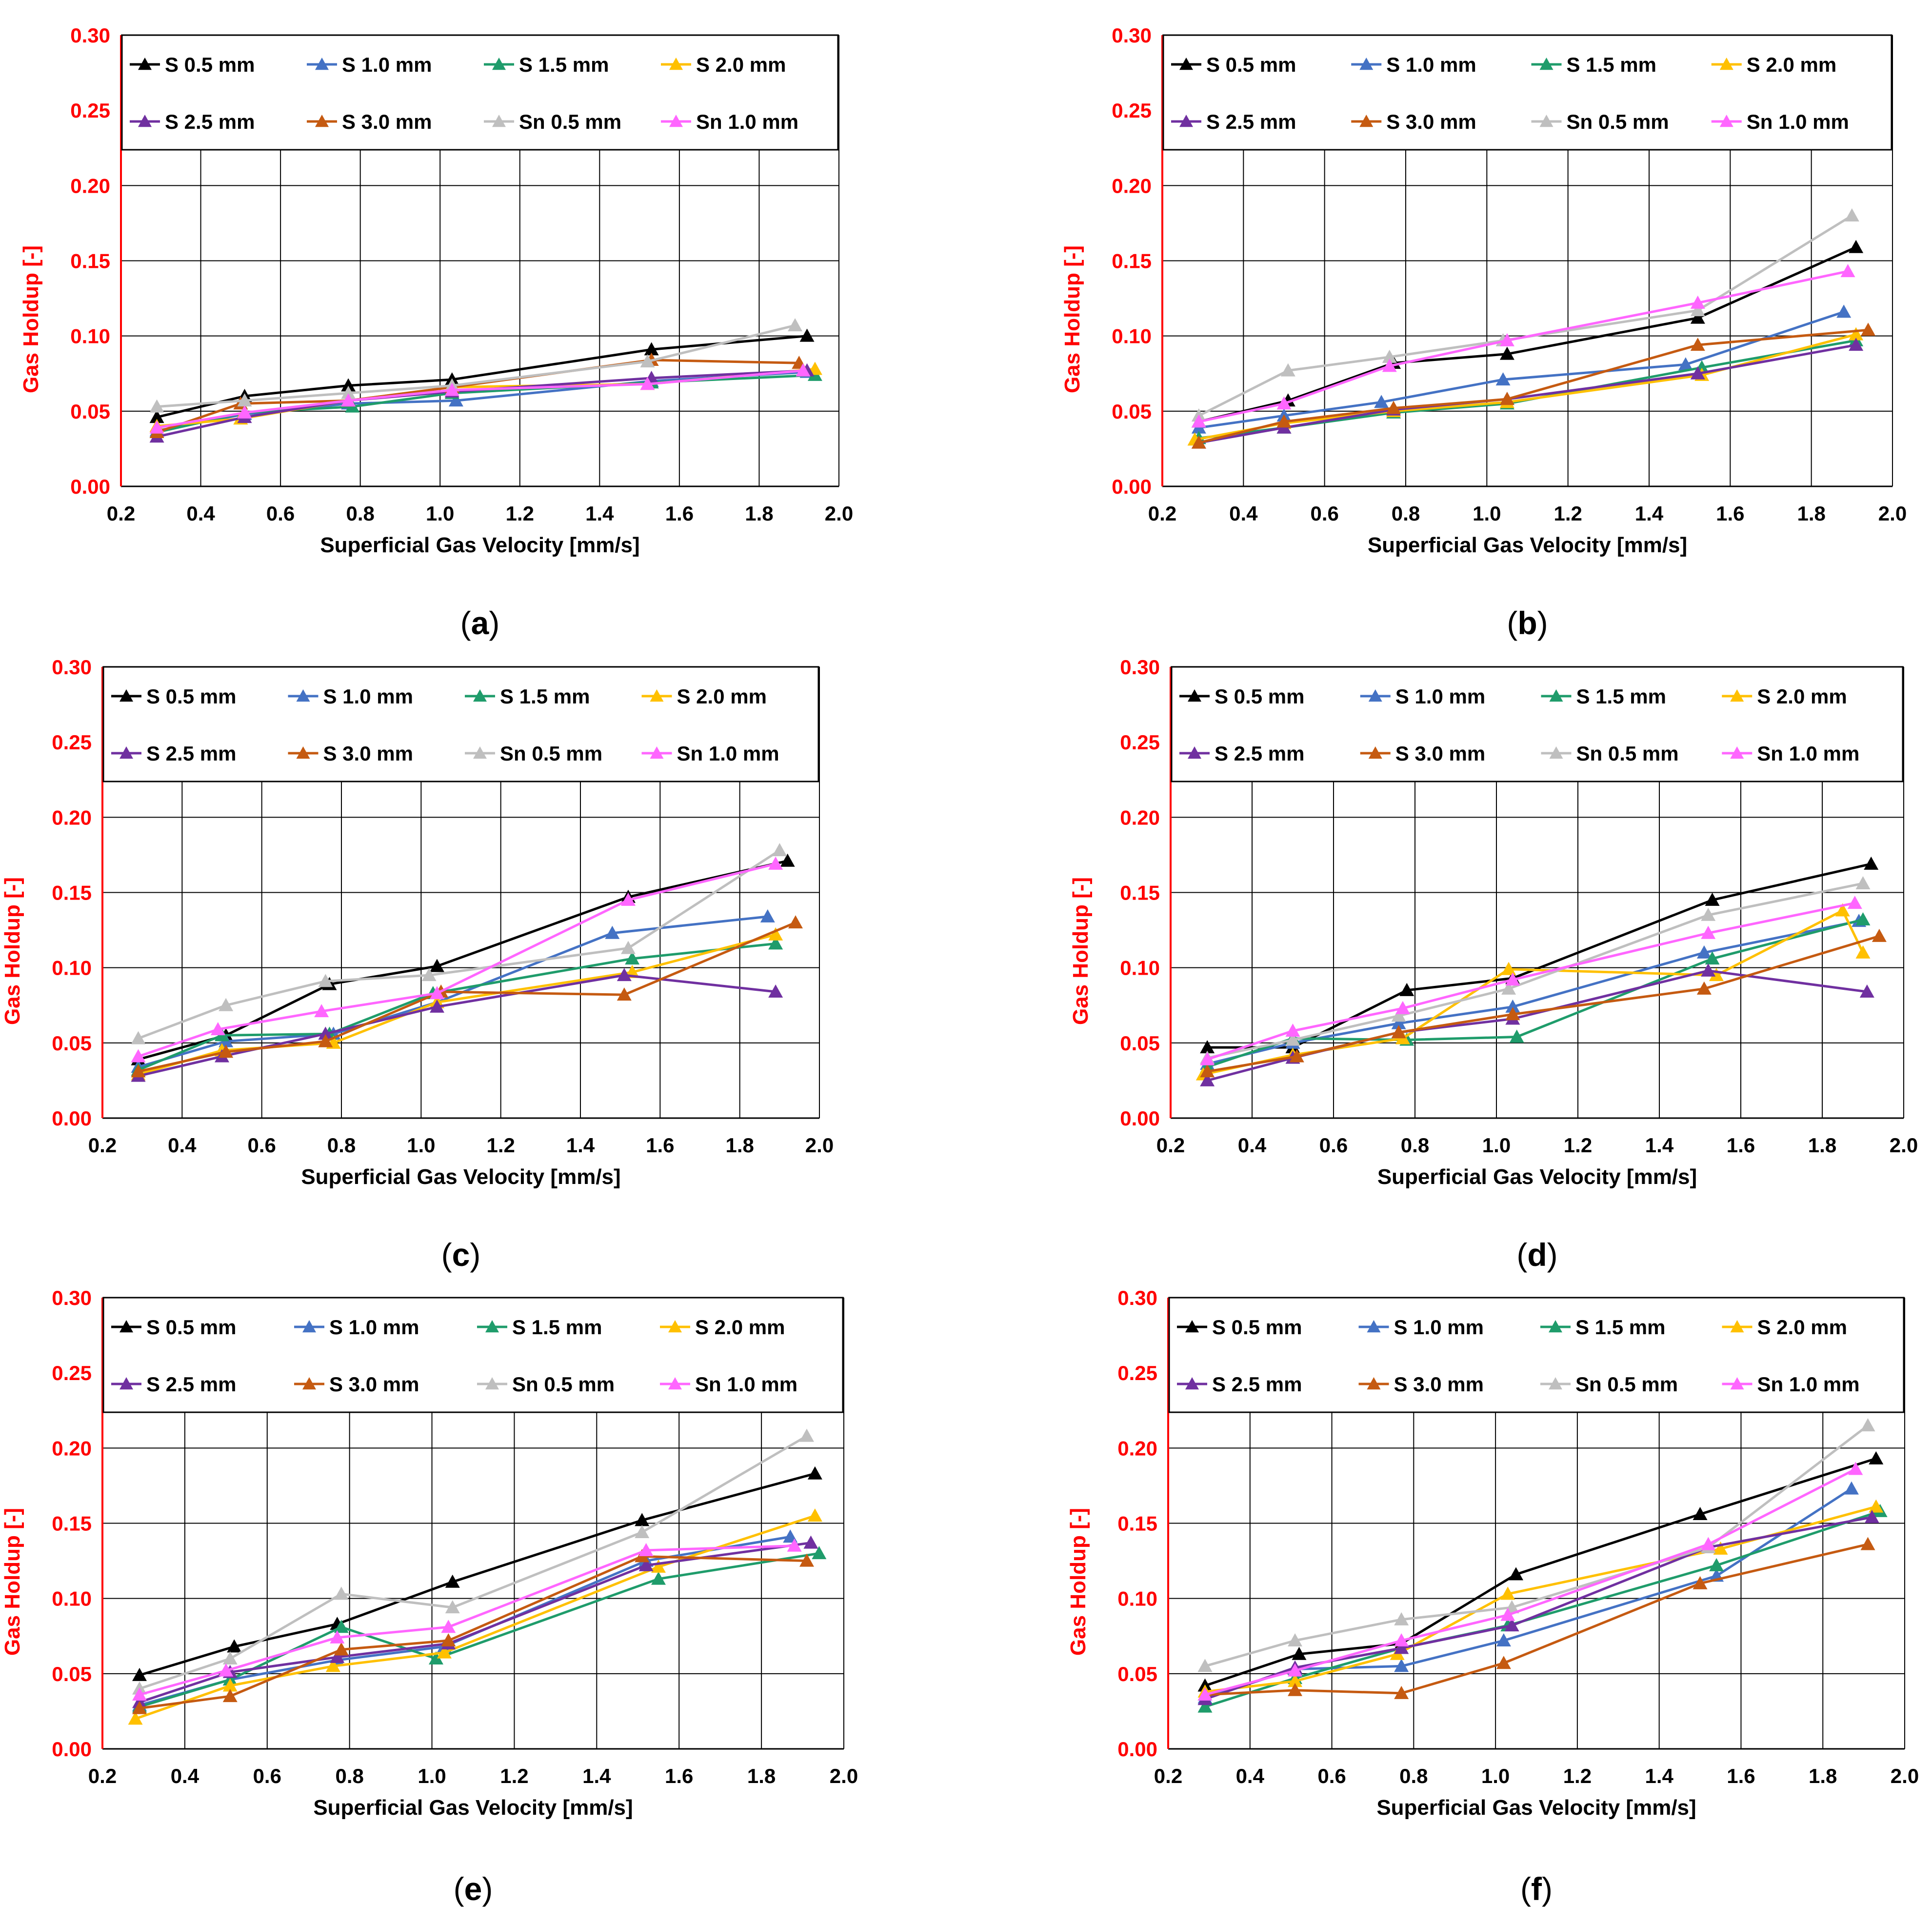  Describe the element at coordinates (1239, 1384) in the screenshot. I see `legend-item: S 2.5 mm` at that location.